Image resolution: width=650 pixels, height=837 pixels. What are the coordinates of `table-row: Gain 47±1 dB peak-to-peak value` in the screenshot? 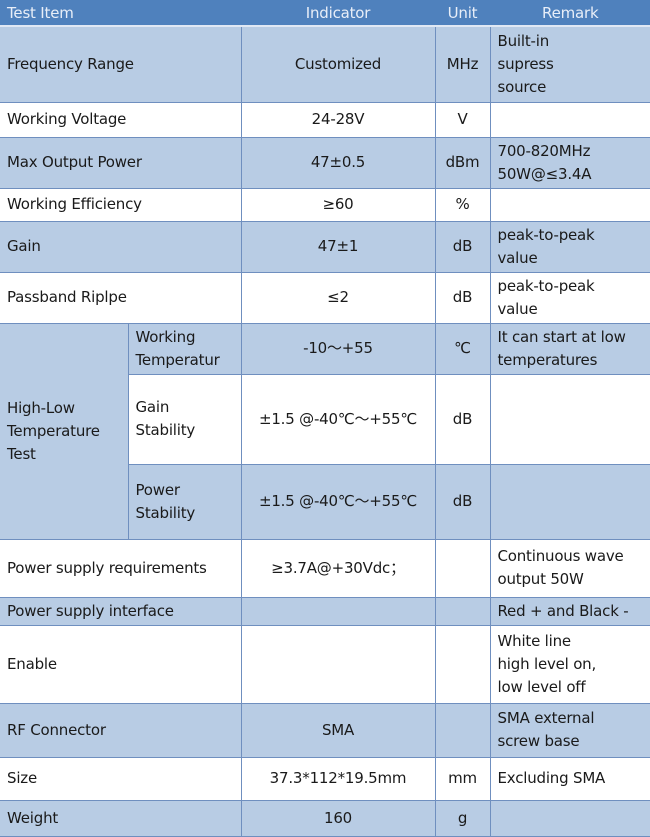 It's located at (325, 246).